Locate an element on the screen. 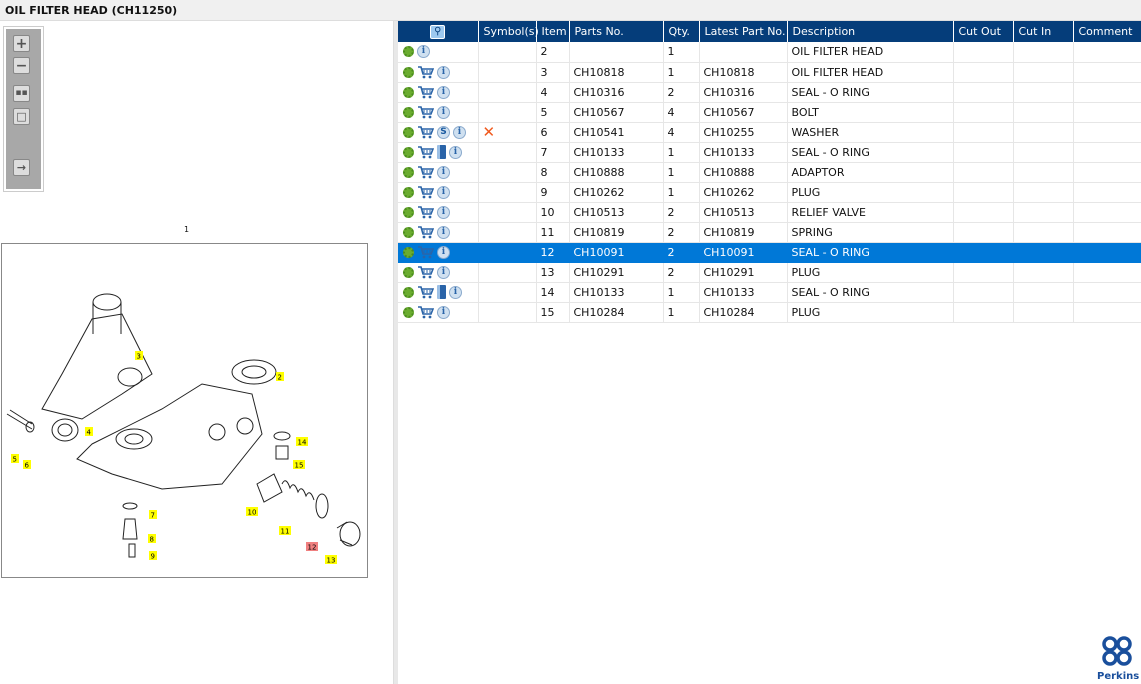 This screenshot has width=1141, height=684. callout-11: 11 is located at coordinates (285, 531).